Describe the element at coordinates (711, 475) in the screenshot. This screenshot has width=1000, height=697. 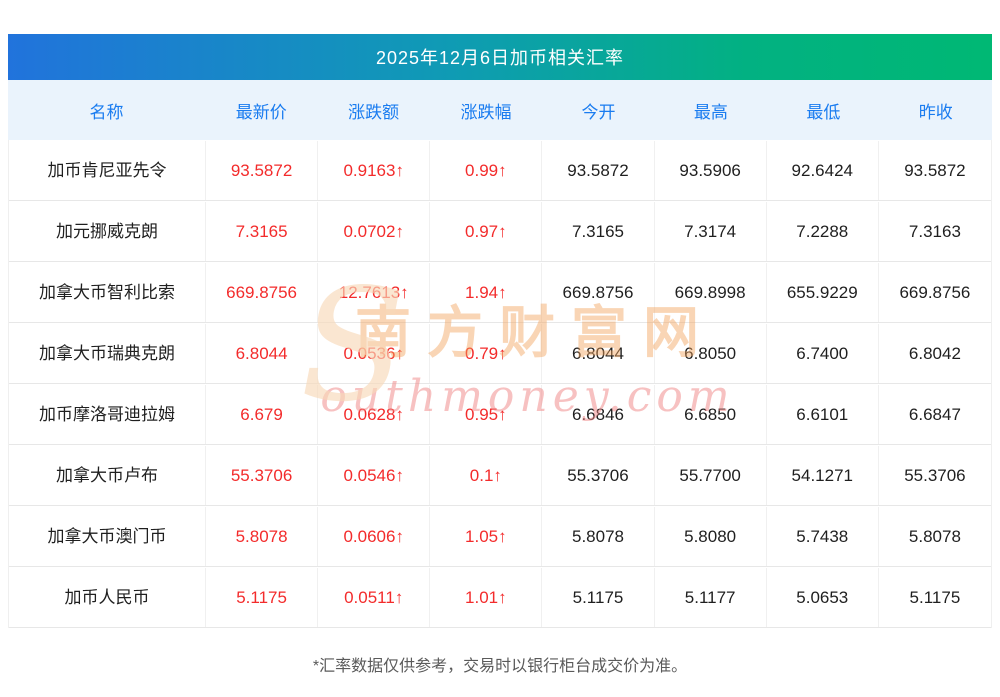
I see `cell-high: 55.7700` at that location.